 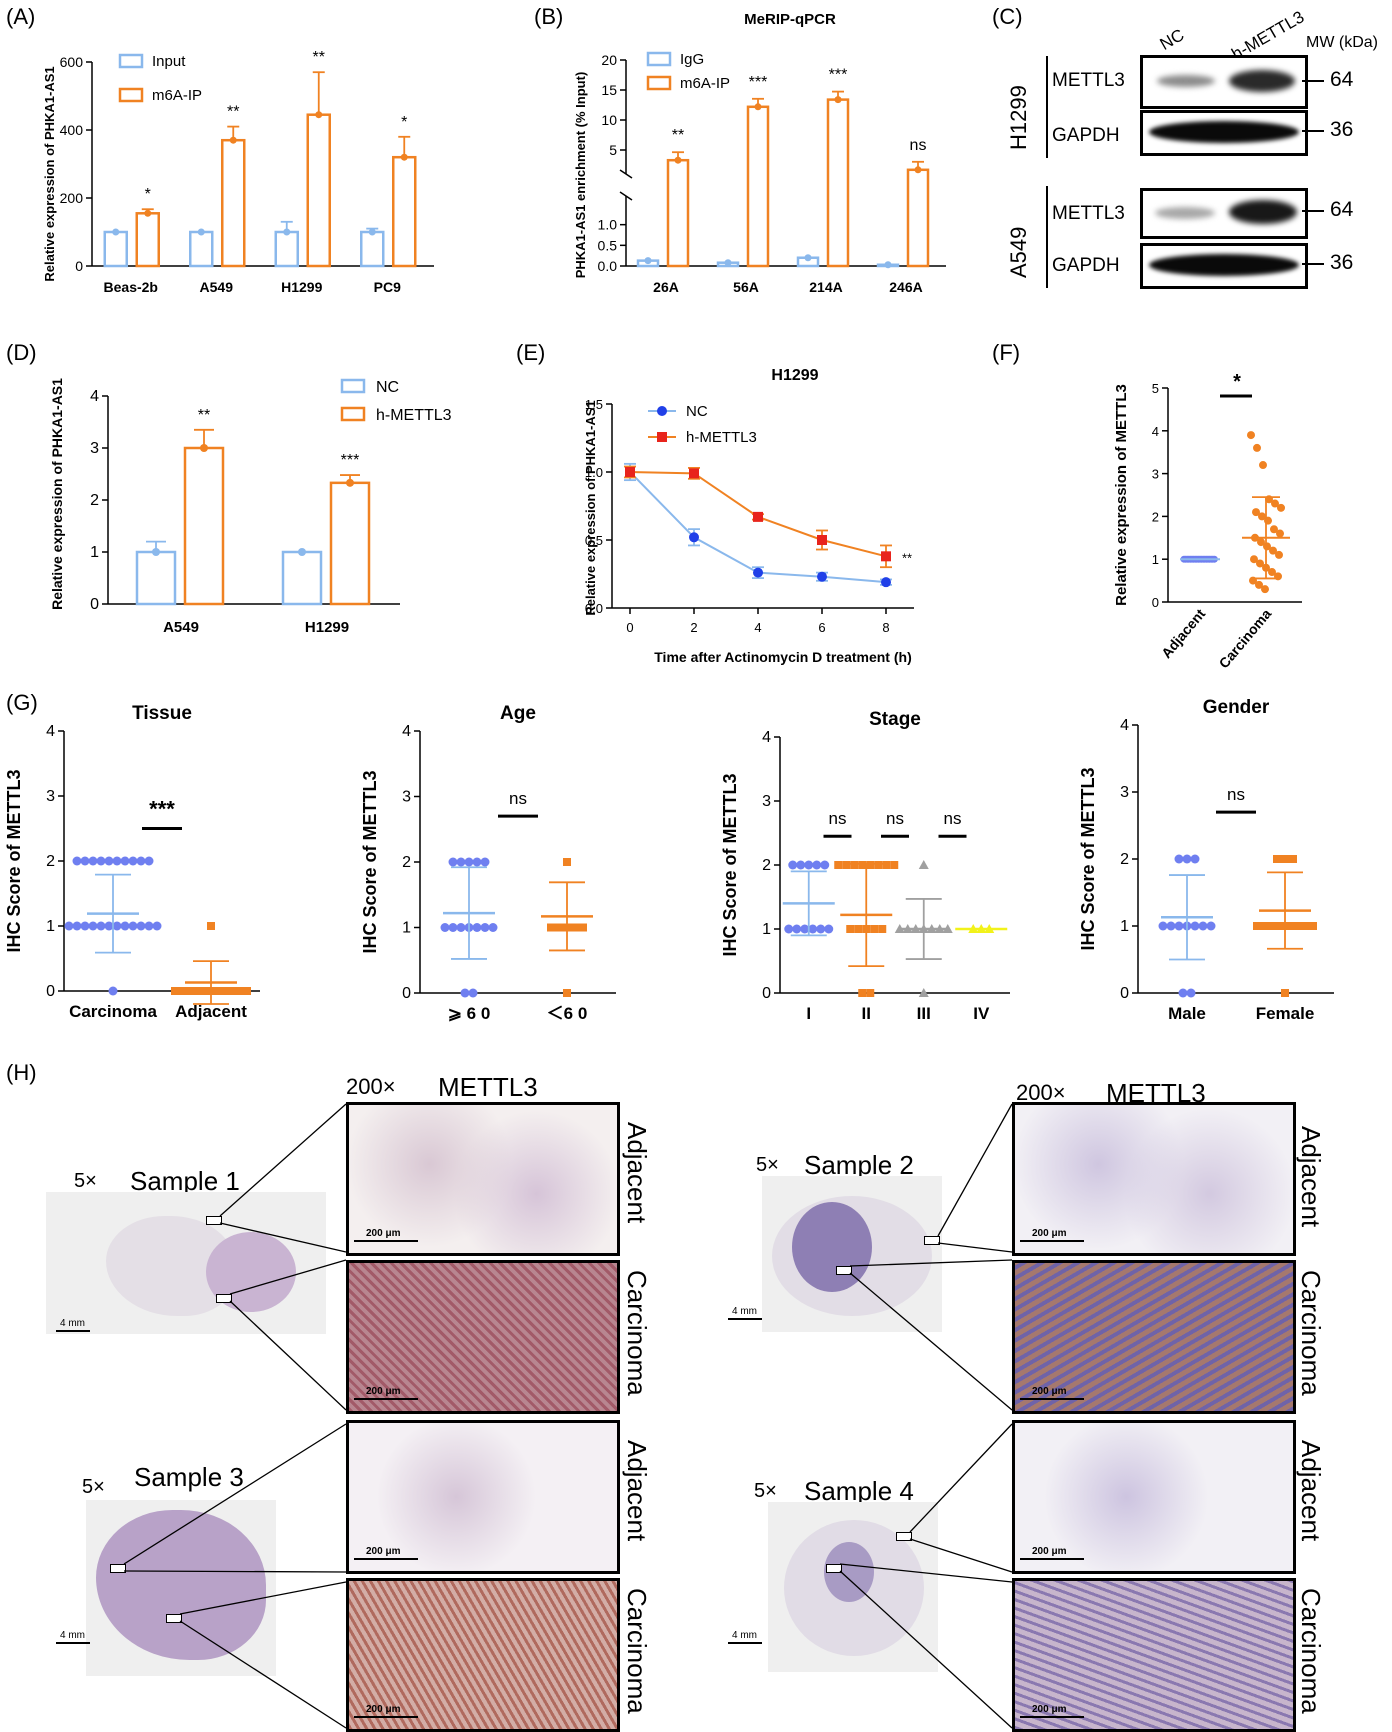 I want to click on blot-cell-h1299: H1299, so click(x=1018, y=117).